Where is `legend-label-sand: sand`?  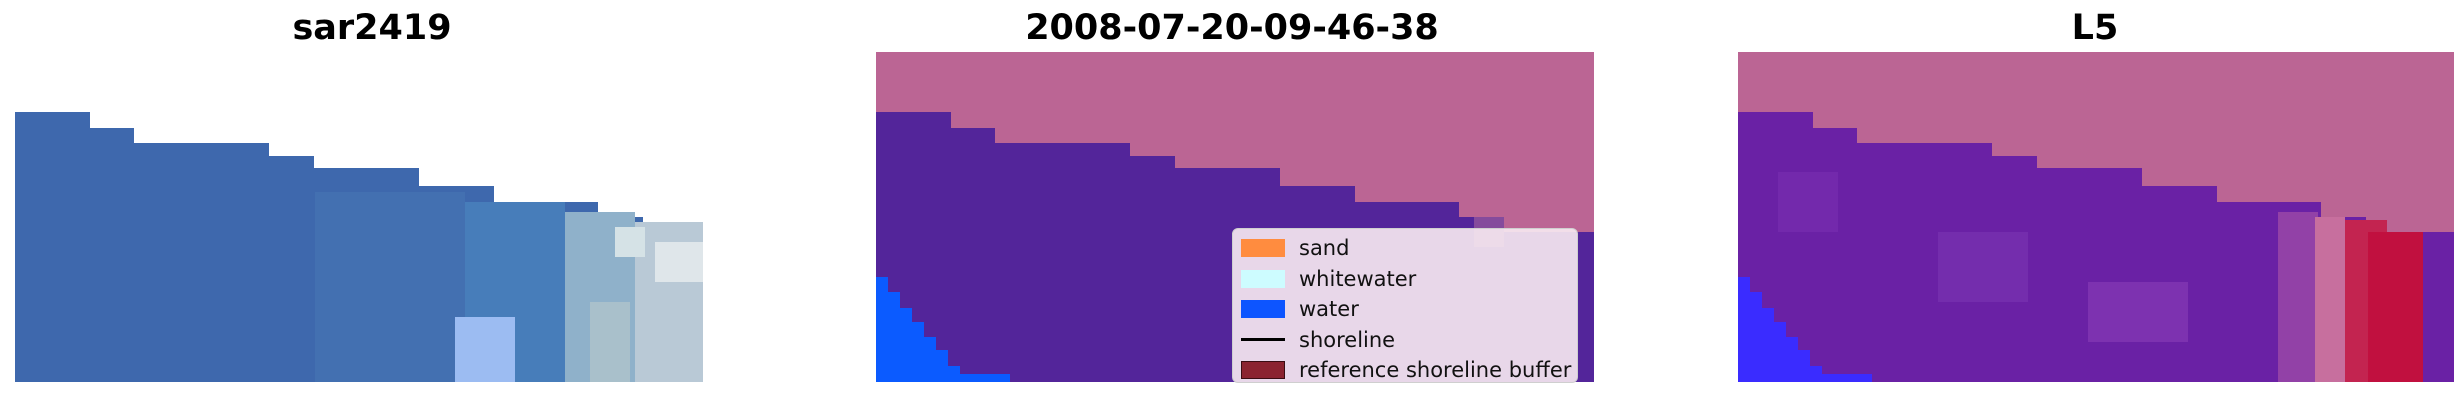
legend-label-sand: sand is located at coordinates (1324, 248).